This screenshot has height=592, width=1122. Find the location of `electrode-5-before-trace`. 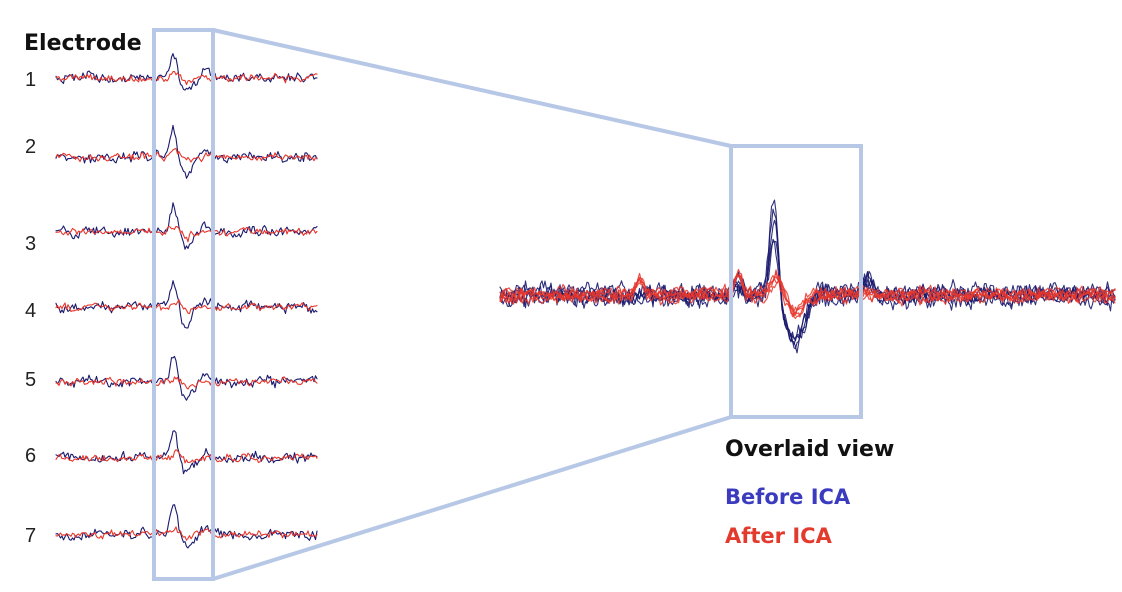

electrode-5-before-trace is located at coordinates (186, 378).